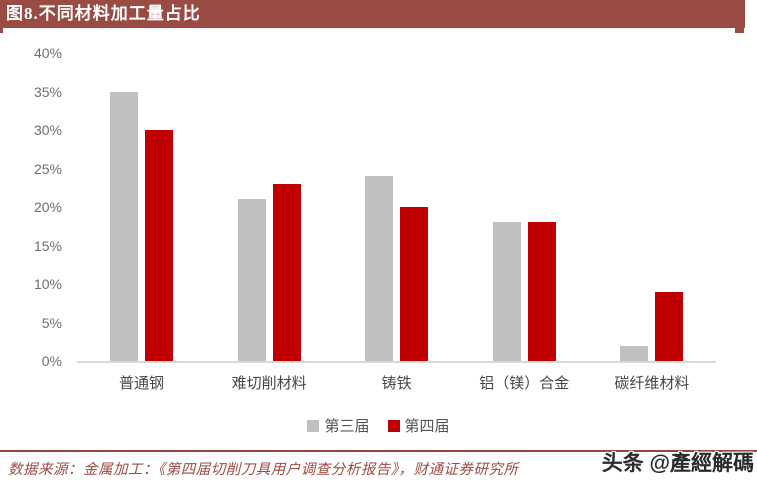 The image size is (757, 487). Describe the element at coordinates (47, 207) in the screenshot. I see `y-axis-tick-label: 20%` at that location.